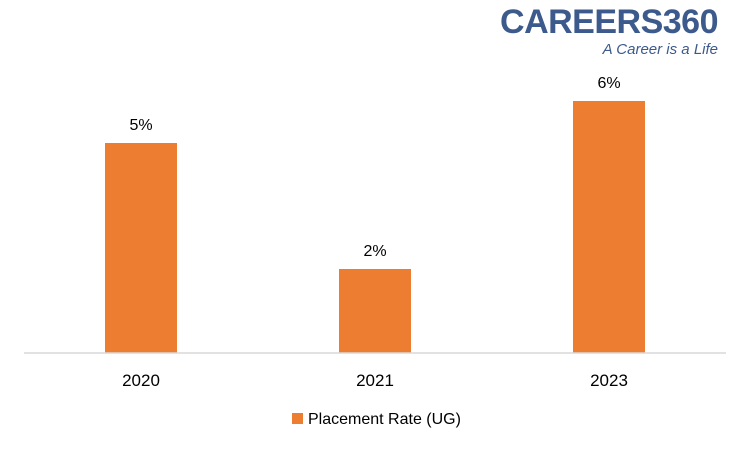  I want to click on logo-tagline: A Career is a Life, so click(660, 49).